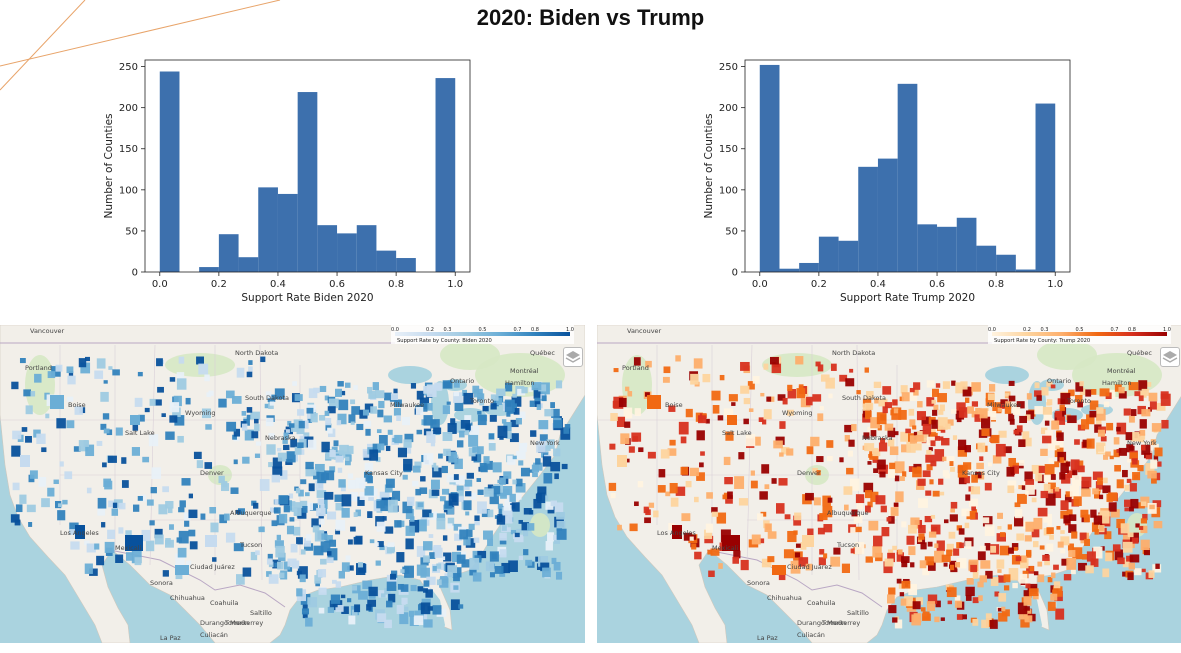 This screenshot has width=1181, height=653. Describe the element at coordinates (981, 473) in the screenshot. I see `city-label: Kansas City` at that location.